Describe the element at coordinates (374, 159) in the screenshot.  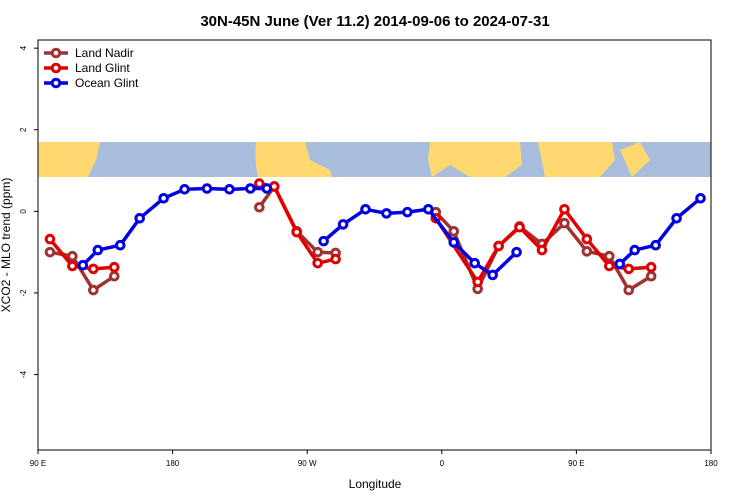
I see `map-band` at that location.